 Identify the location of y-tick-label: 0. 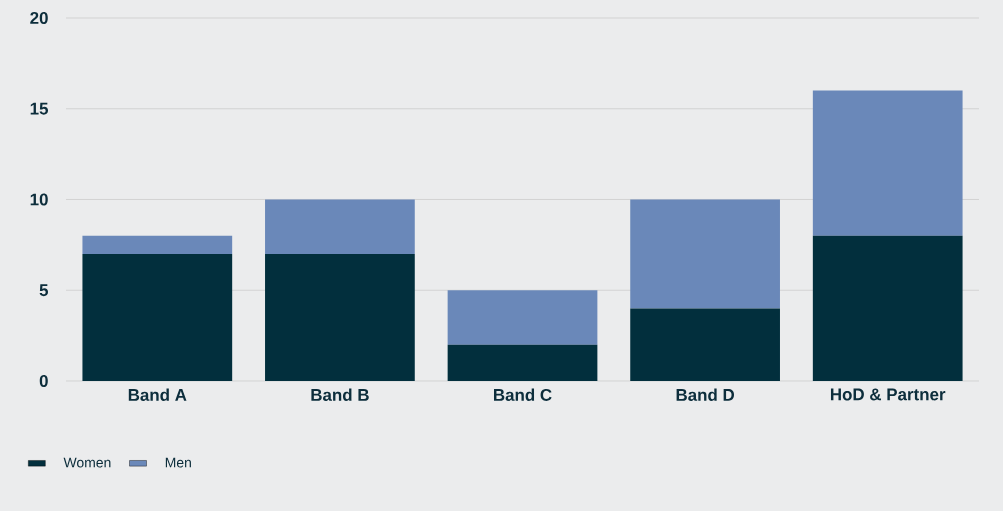
(43, 380).